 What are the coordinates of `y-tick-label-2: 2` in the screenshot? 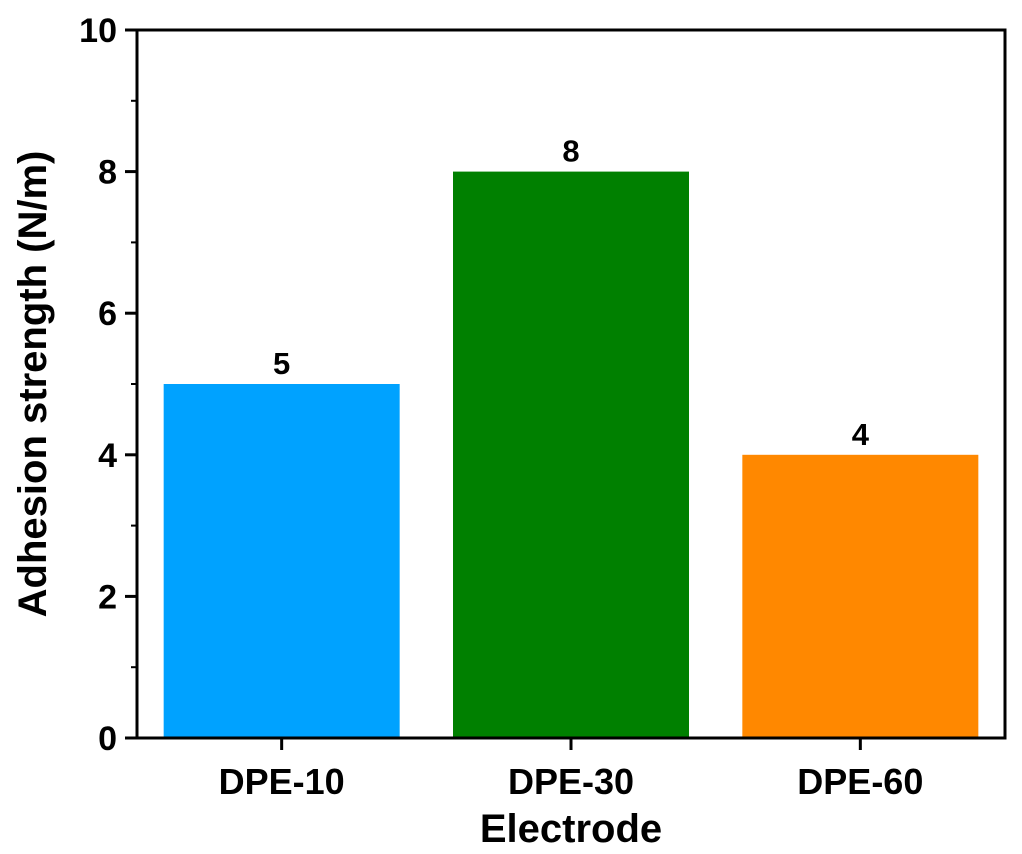 It's located at (107, 597).